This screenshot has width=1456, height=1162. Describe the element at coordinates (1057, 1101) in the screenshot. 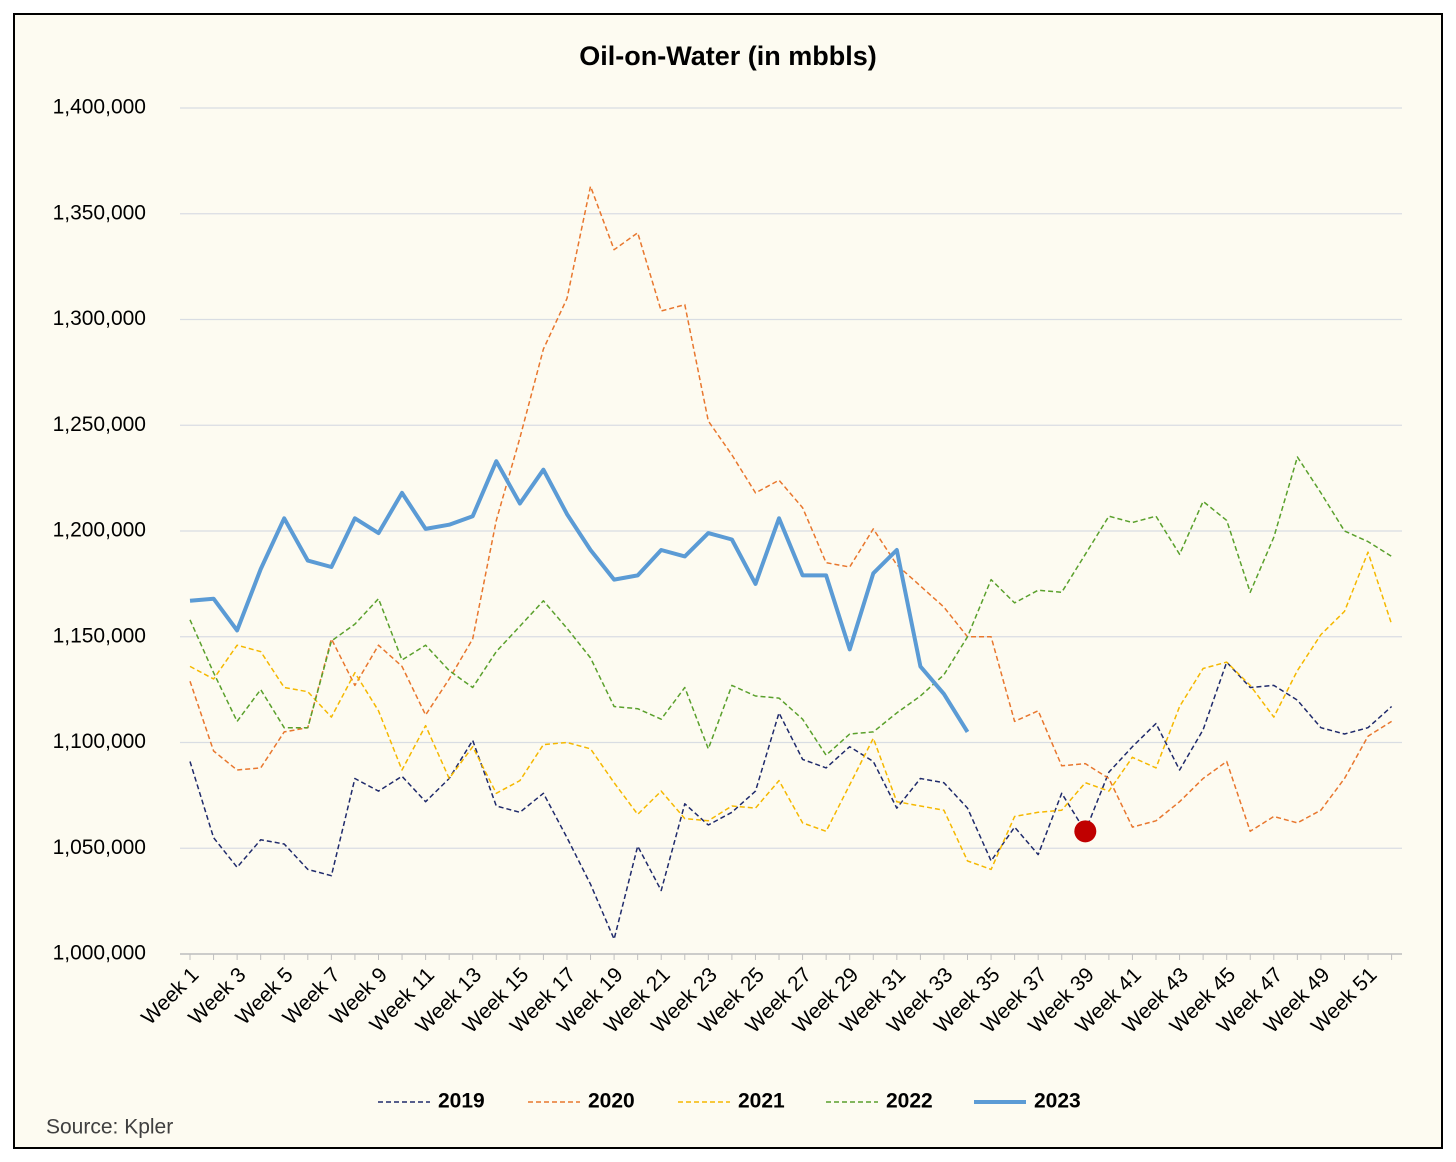

I see `legend-label: 2023` at that location.